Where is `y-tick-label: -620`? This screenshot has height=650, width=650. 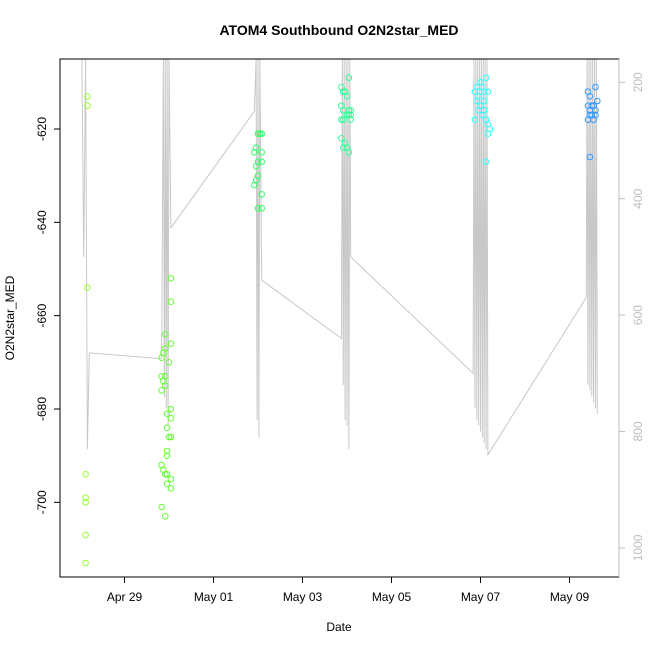
y-tick-label: -620 is located at coordinates (42, 129).